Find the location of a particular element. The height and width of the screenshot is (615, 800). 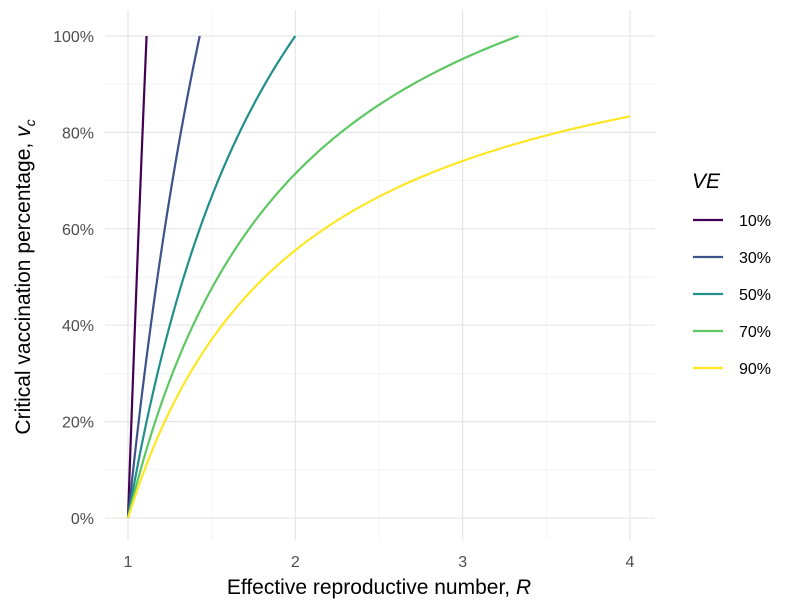

y-tick-label: 40% is located at coordinates (78, 326).